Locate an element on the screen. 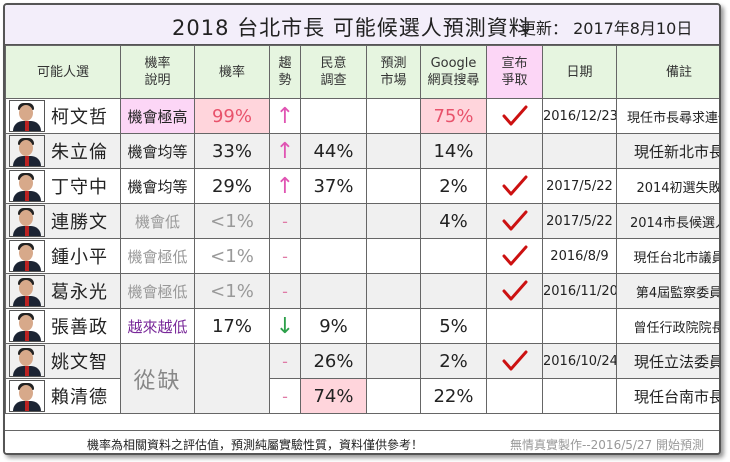  google-cell: 75% is located at coordinates (453, 116).